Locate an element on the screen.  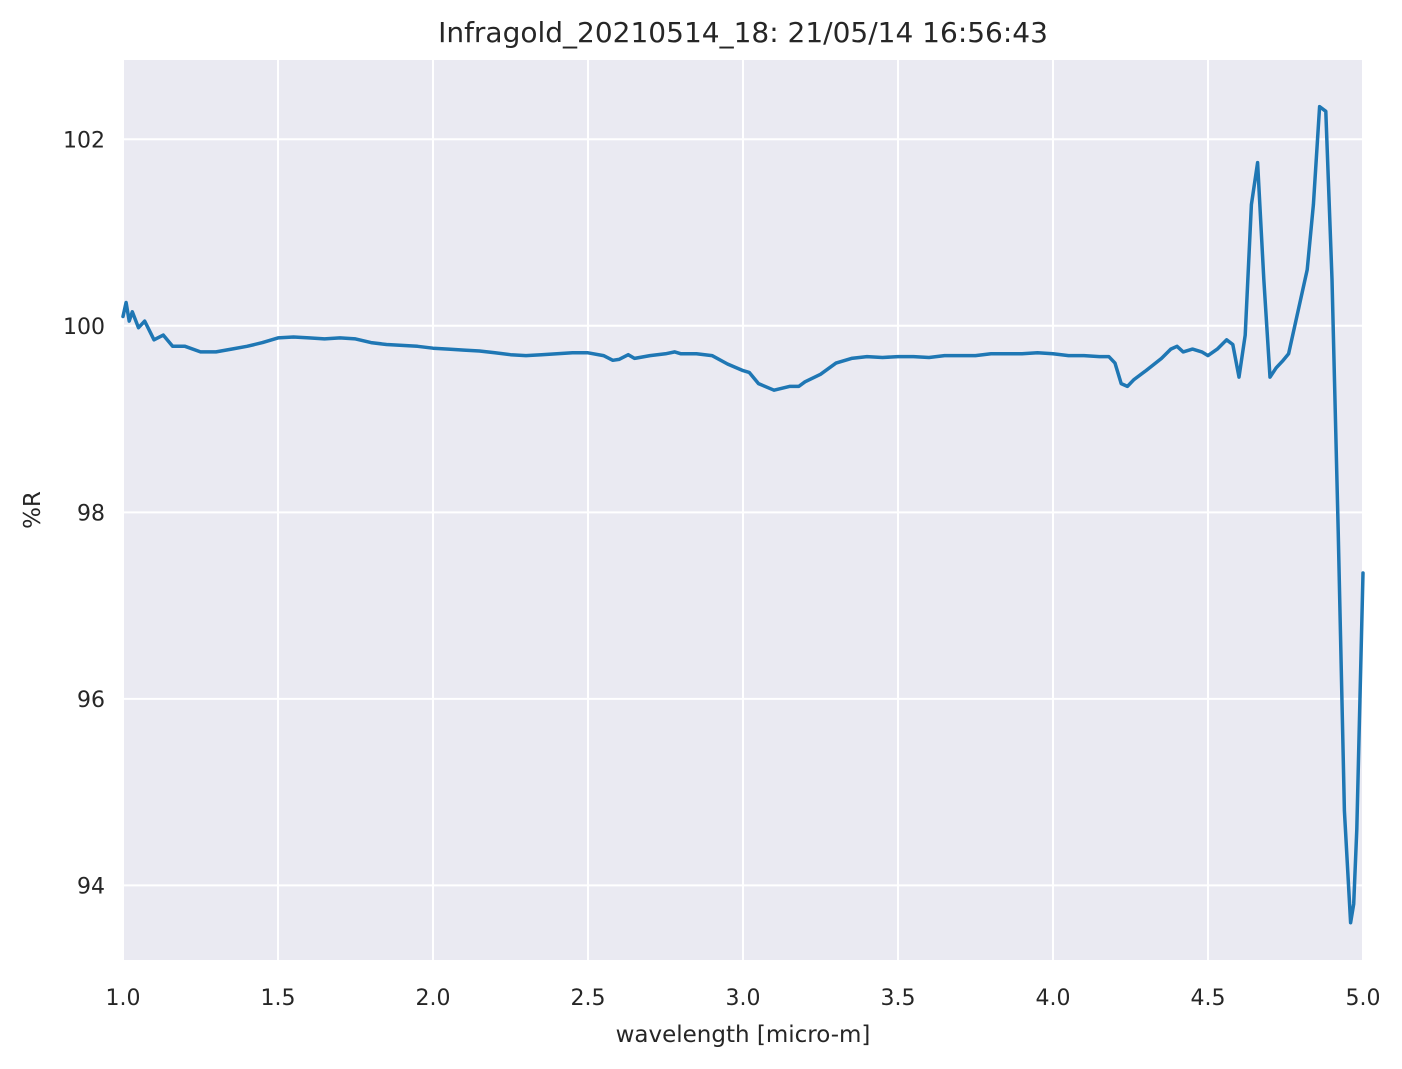
x-tick-label: 1.5 is located at coordinates (278, 998).